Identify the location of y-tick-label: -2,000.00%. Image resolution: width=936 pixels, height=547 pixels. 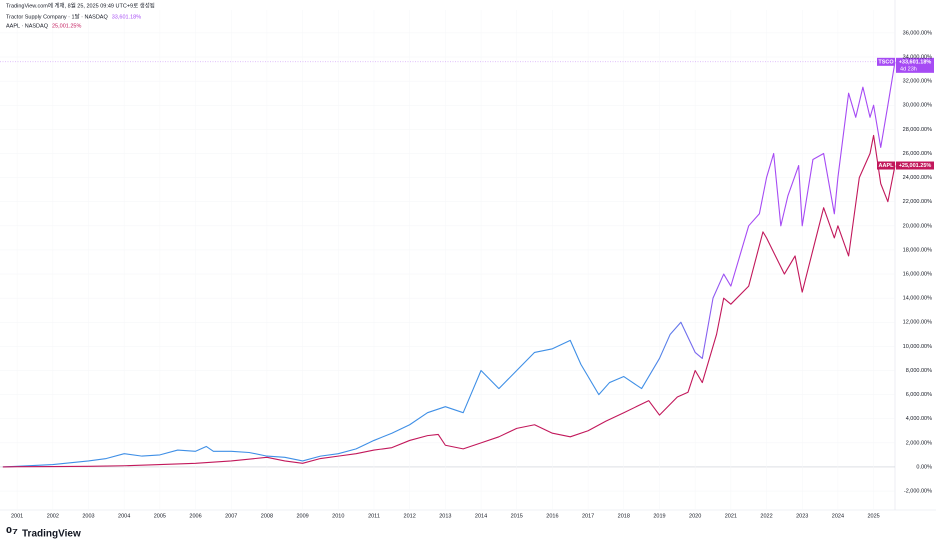
(918, 492).